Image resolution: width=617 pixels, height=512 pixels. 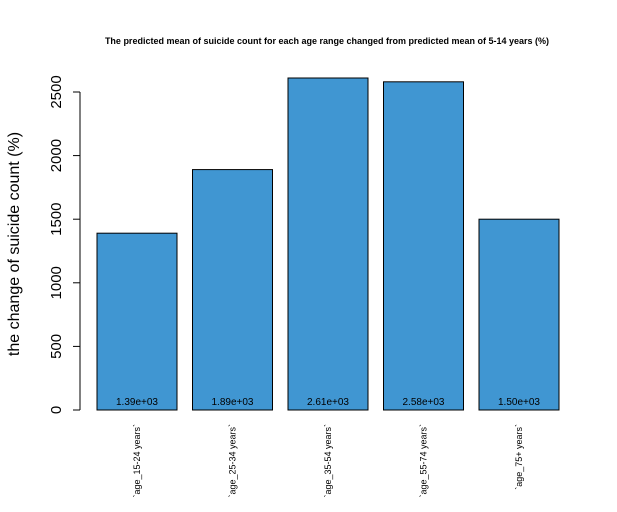 What do you see at coordinates (56, 346) in the screenshot?
I see `y-tick-label: 500` at bounding box center [56, 346].